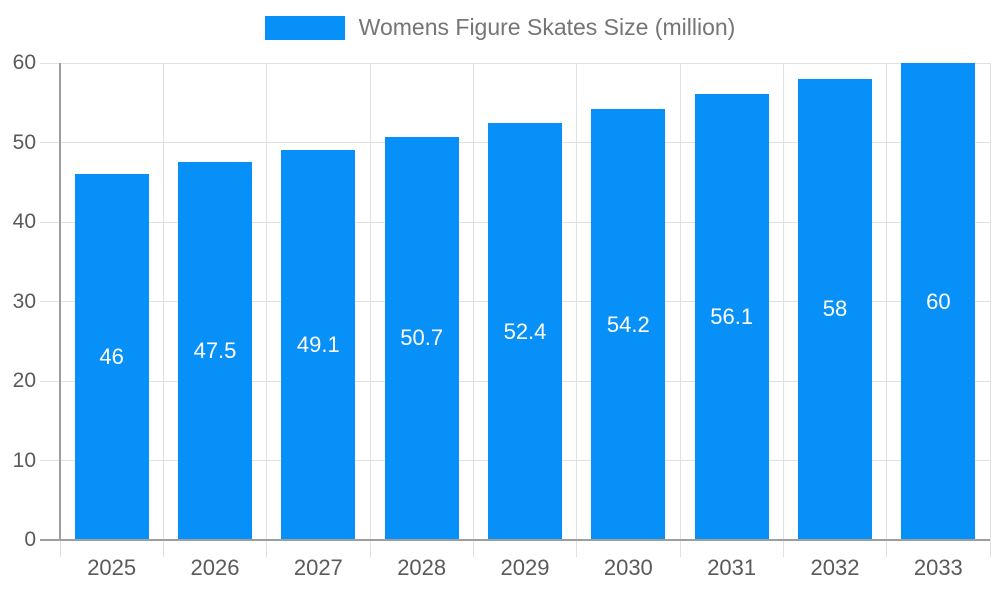 This screenshot has width=1000, height=600. I want to click on y-axis-line, so click(60, 302).